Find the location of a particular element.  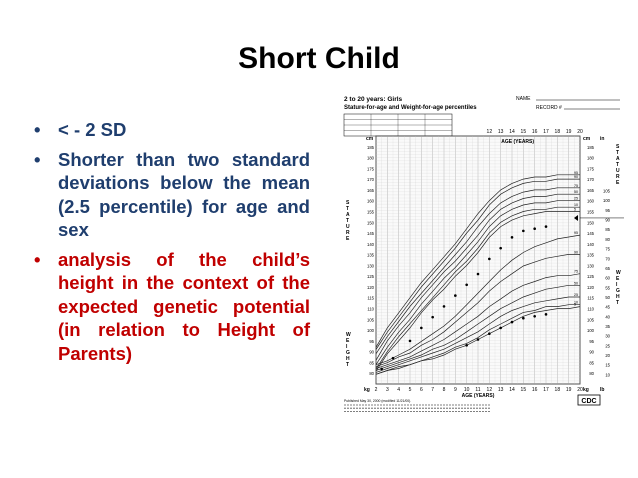

cm-label-left: cm is located at coordinates (370, 139).